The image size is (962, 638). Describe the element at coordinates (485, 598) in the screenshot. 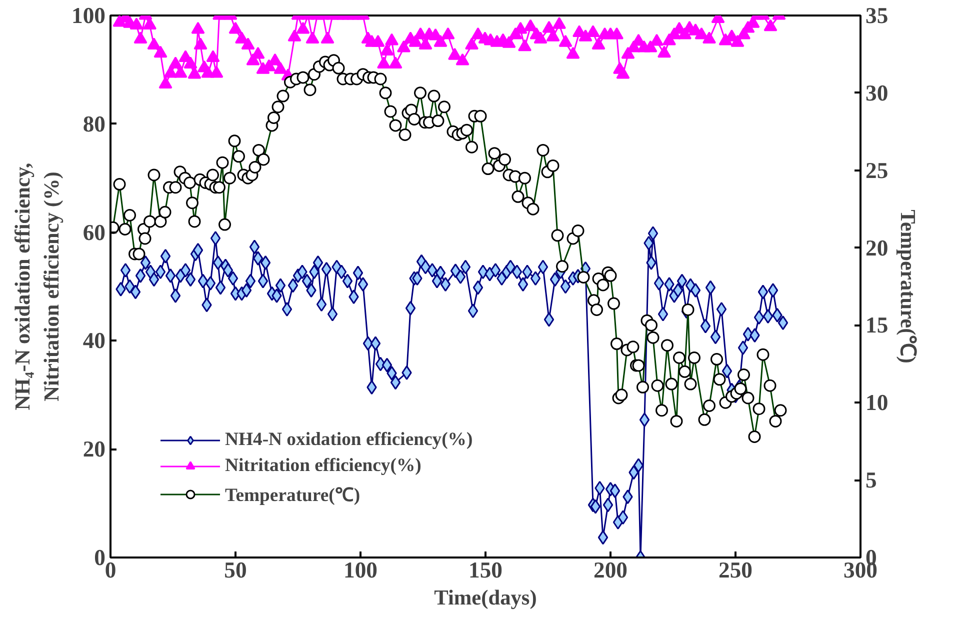

I see `x-axis-title: Time(days)` at that location.